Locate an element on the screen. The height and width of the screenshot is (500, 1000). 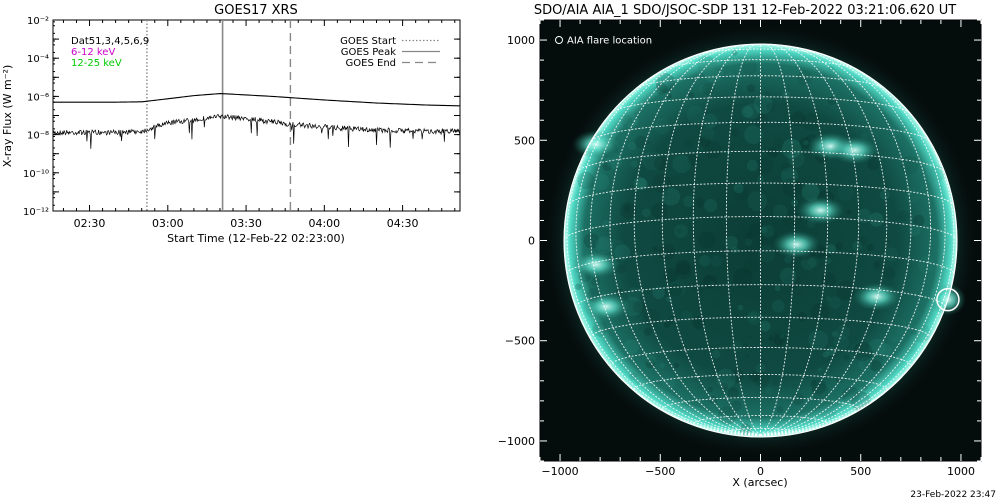
goes-series-6-12-kev is located at coordinates (256, 100).